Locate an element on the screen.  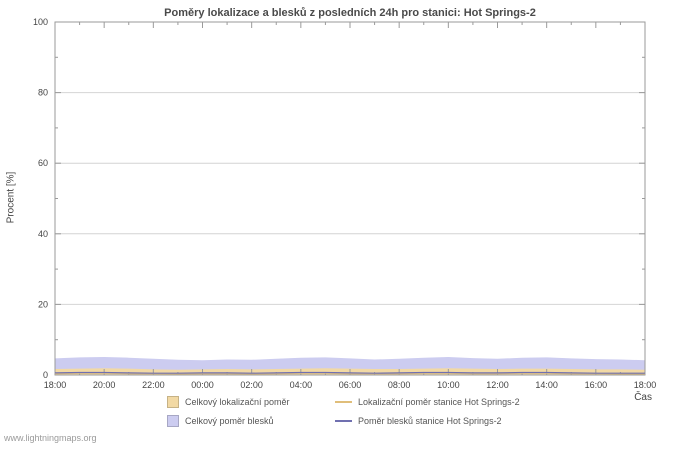
legend-item-total_loc: Celkový lokalizační poměr is located at coordinates (251, 401).